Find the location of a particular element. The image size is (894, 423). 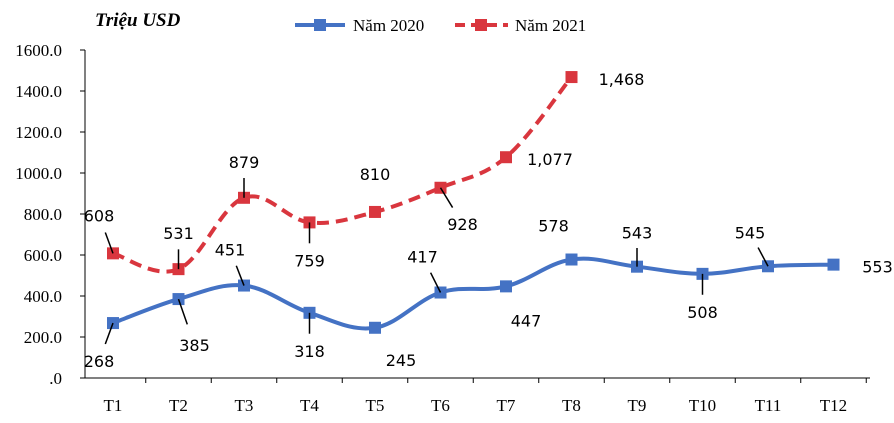

legend-item-2021: Năm 2021 is located at coordinates (520, 25).